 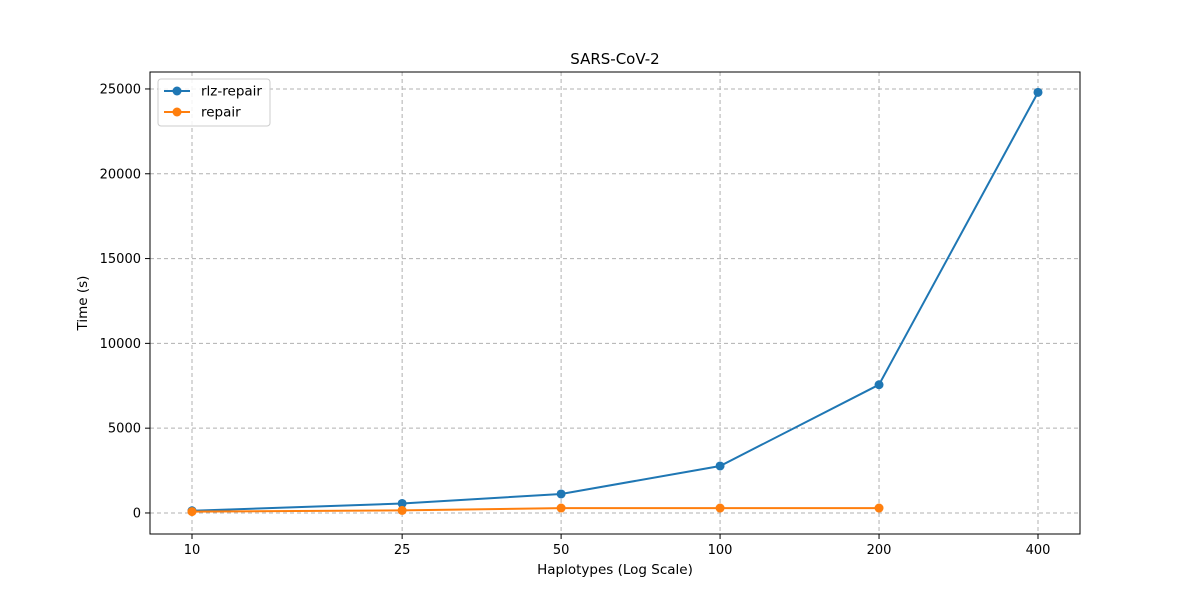 What do you see at coordinates (720, 550) in the screenshot?
I see `x-tick-label: 100` at bounding box center [720, 550].